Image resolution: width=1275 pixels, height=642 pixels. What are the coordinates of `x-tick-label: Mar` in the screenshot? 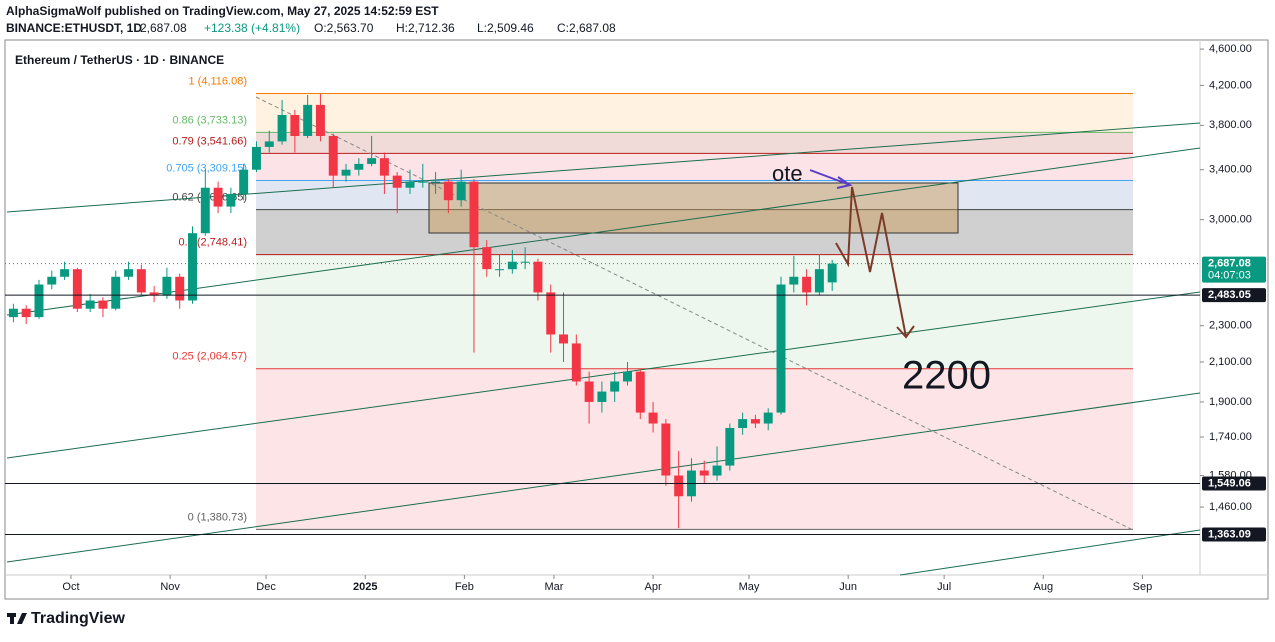 It's located at (553, 587).